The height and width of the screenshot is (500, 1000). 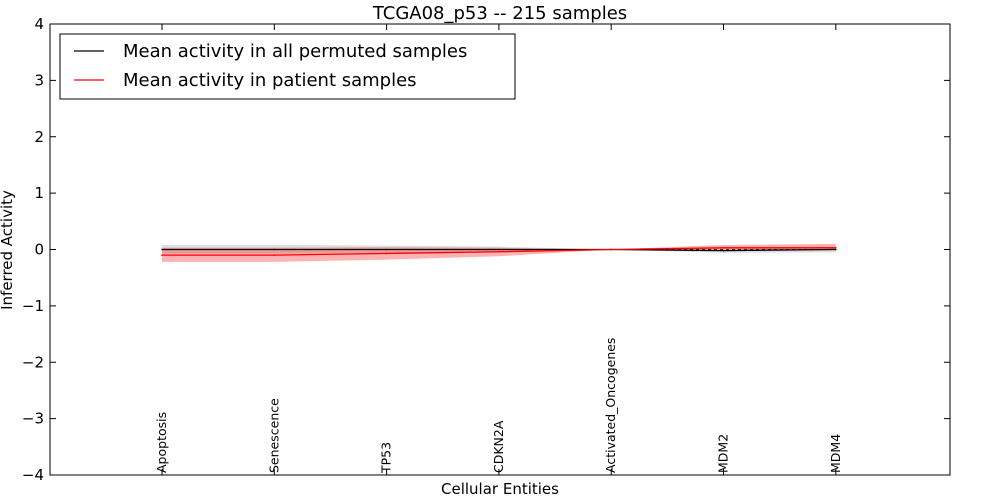 I want to click on y-tick-label: 1, so click(x=39, y=193).